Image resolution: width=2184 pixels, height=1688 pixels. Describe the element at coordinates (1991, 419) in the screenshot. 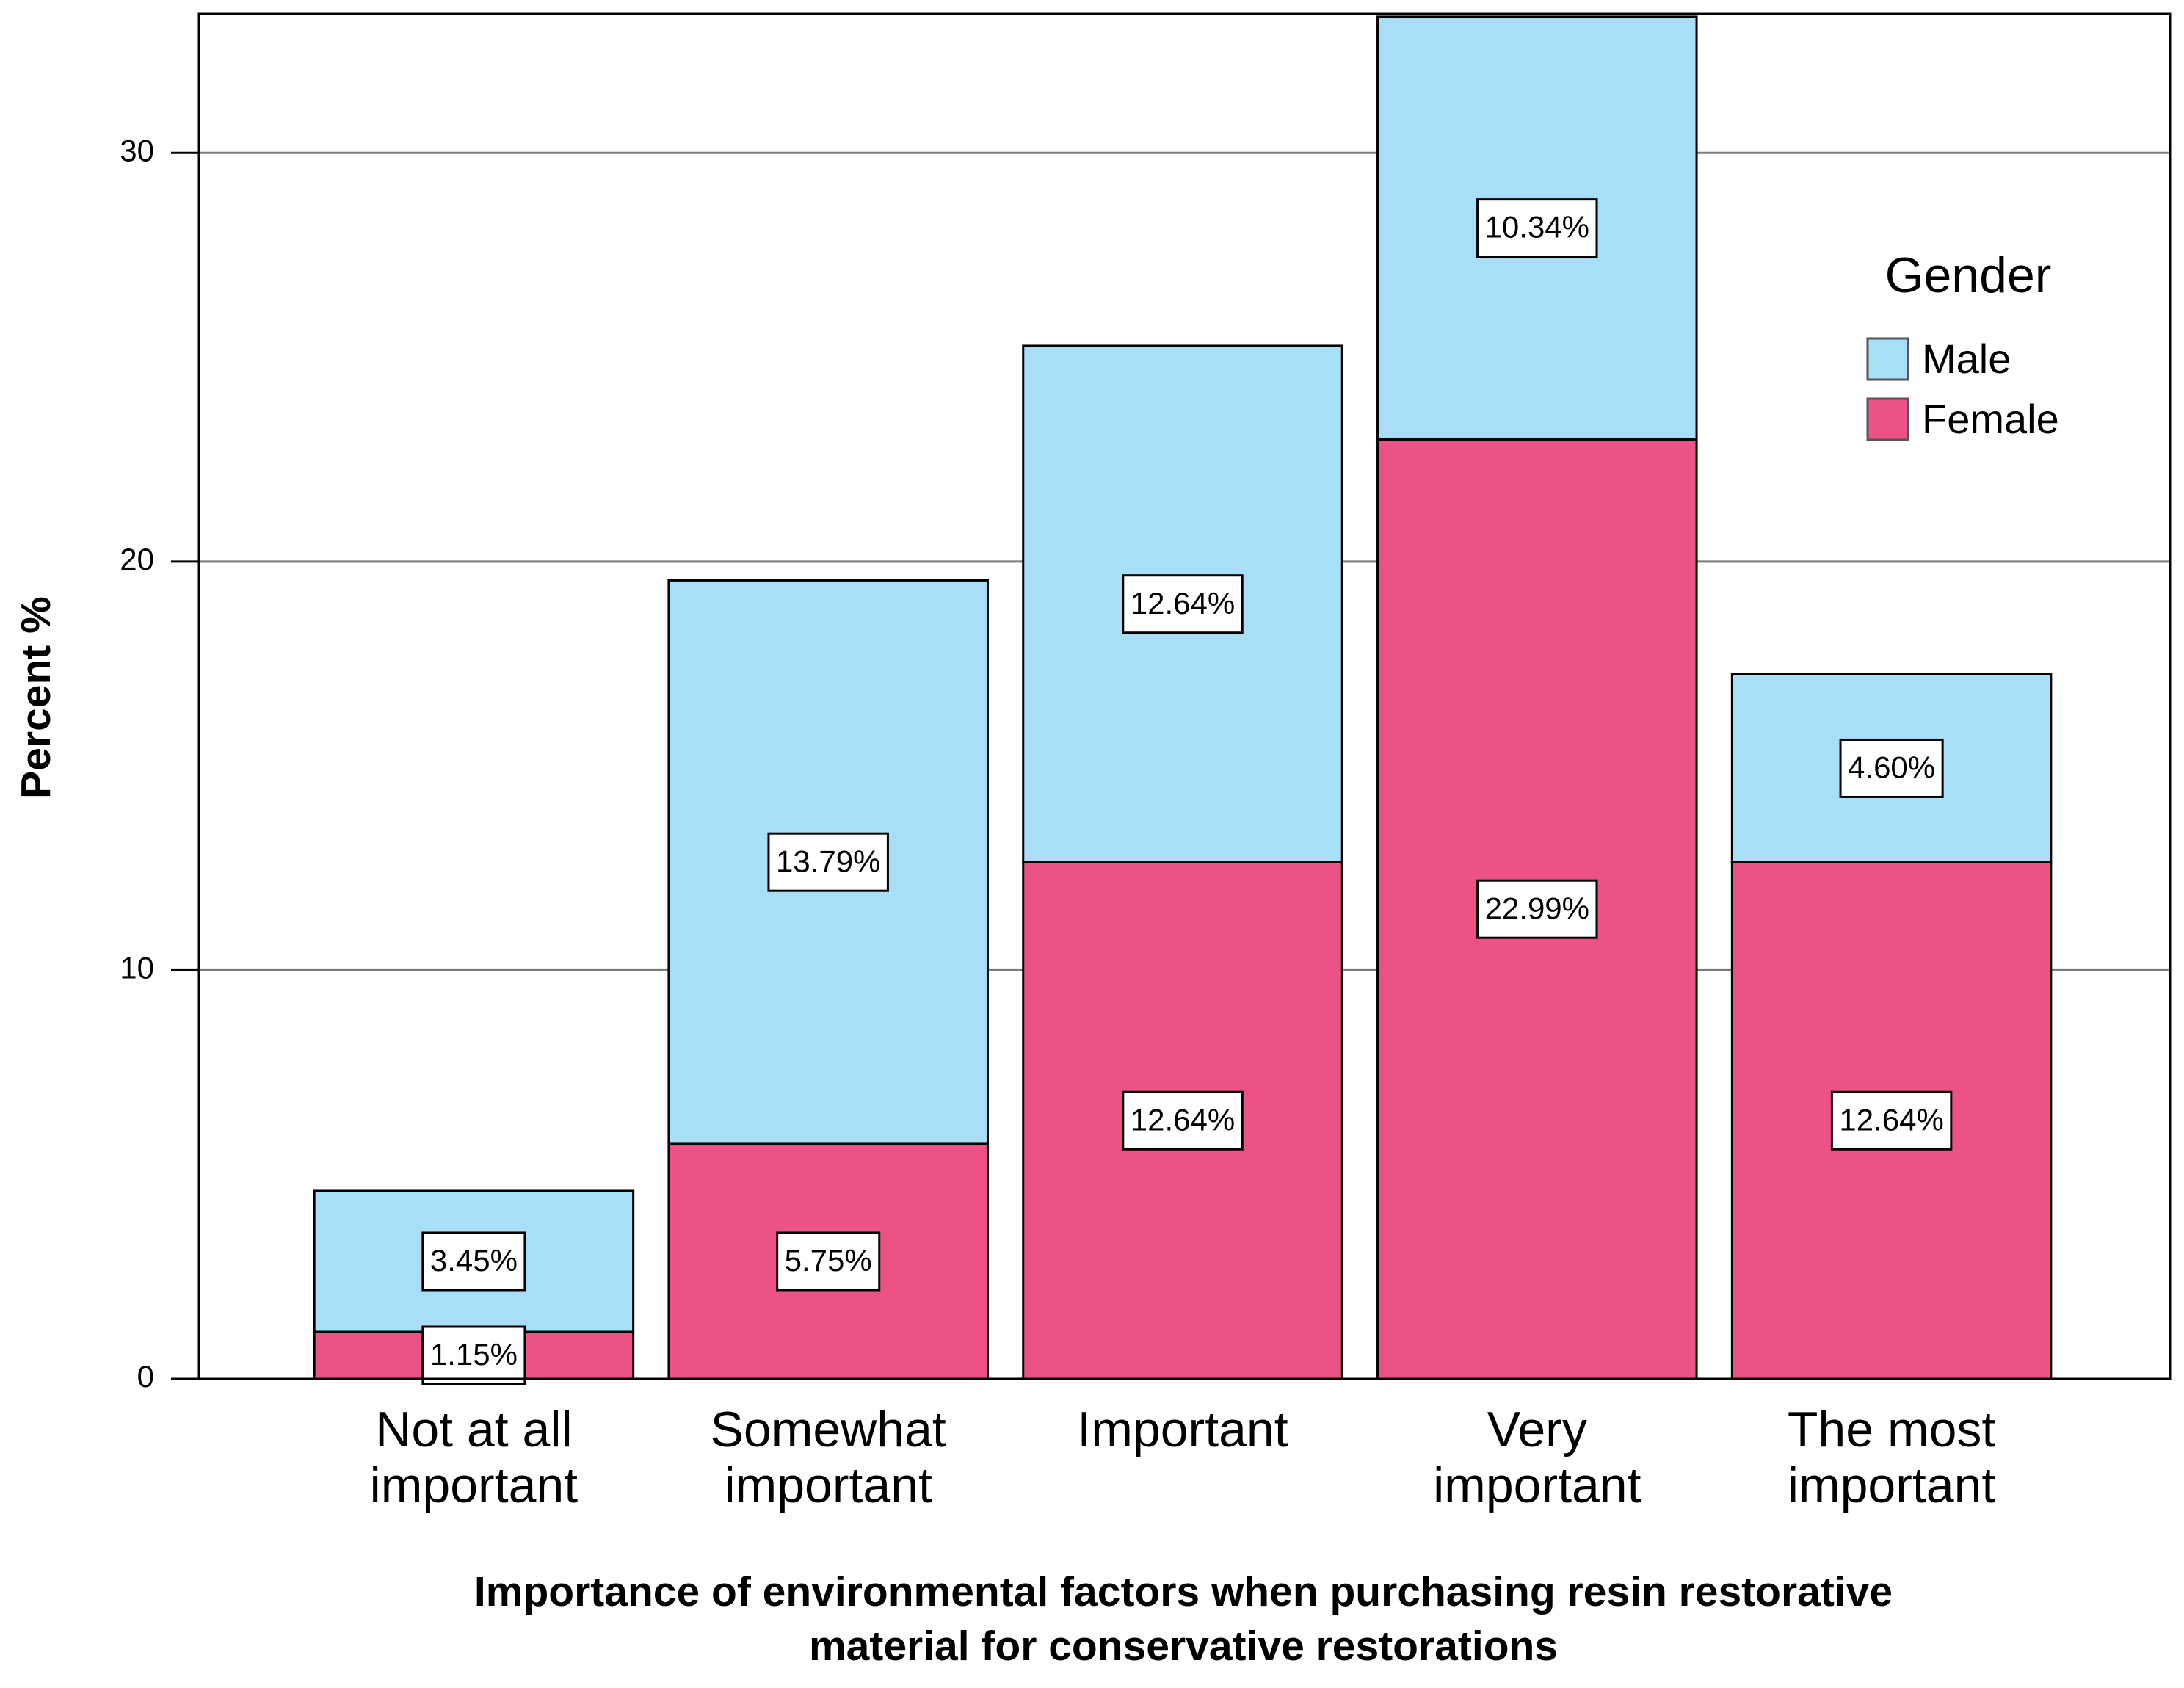

I see `legend-label: Female` at that location.